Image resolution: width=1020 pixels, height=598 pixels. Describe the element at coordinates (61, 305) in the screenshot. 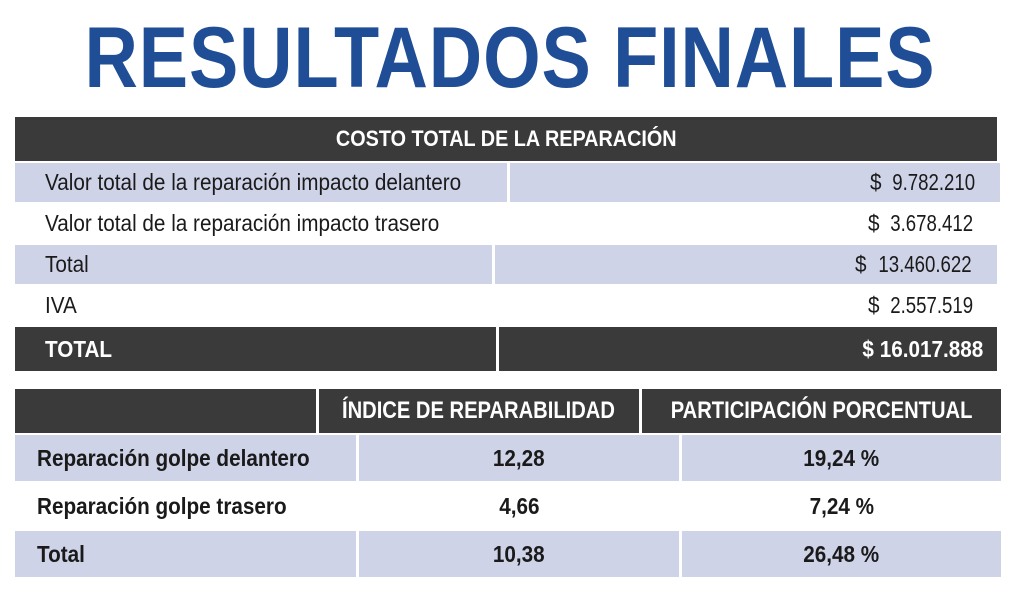

I see `row-label: IVA` at that location.